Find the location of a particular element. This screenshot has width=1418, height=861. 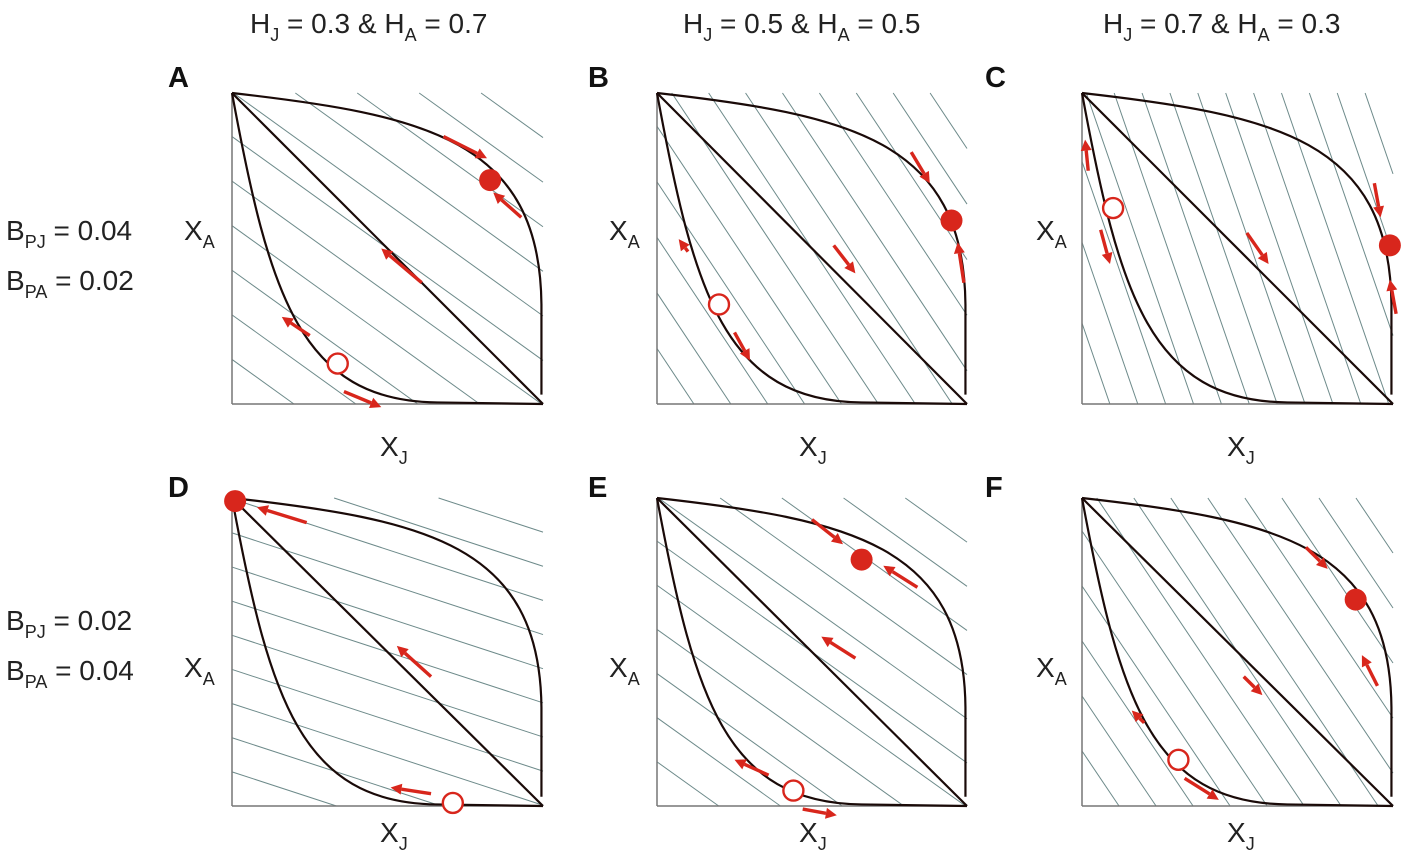

y-axis-label-d: XA is located at coordinates (199, 670).